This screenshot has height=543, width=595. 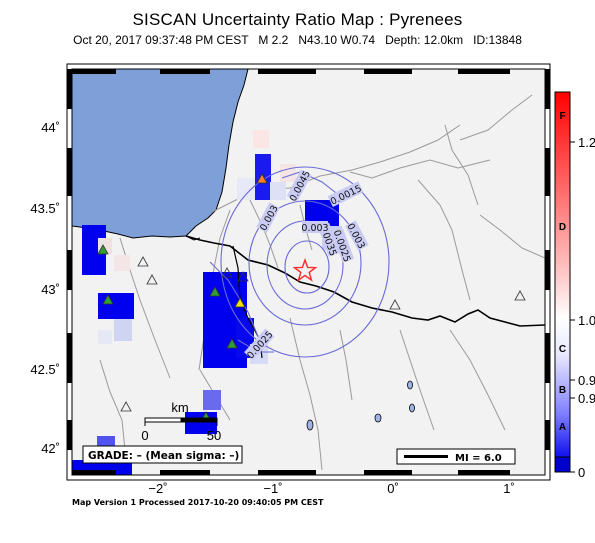 What do you see at coordinates (50, 127) in the screenshot?
I see `lat-label: 44˚` at bounding box center [50, 127].